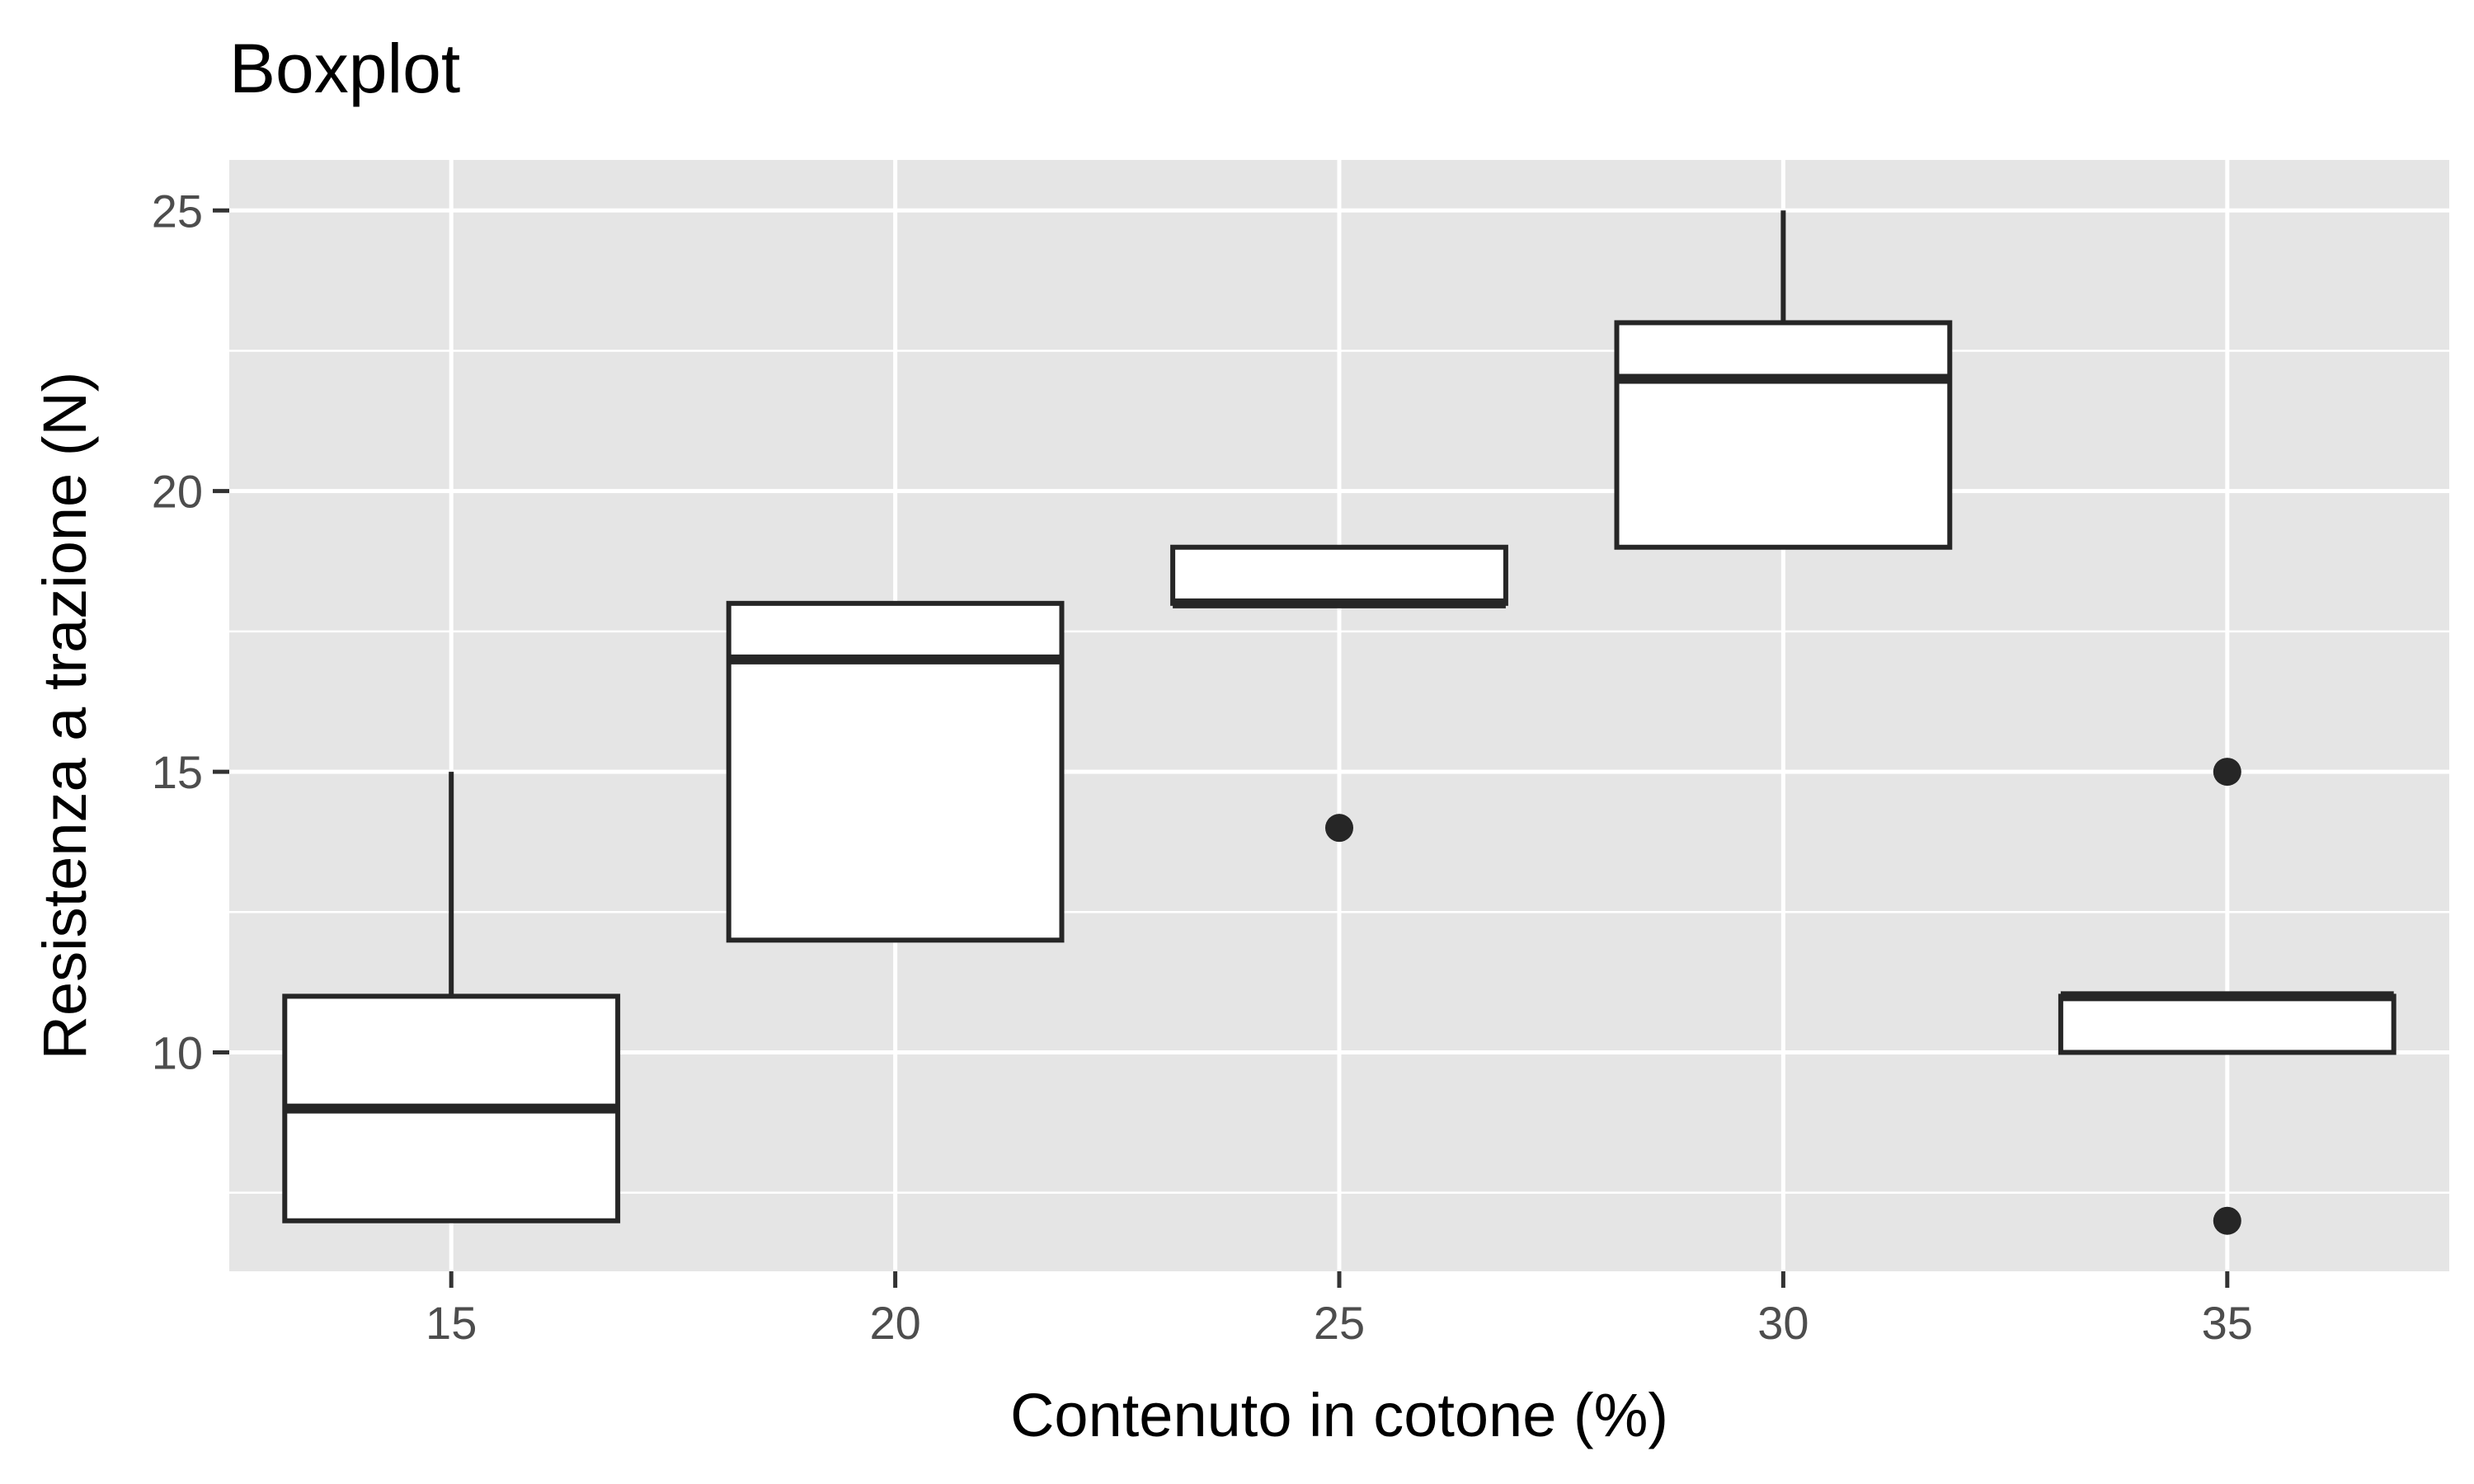 The image size is (2474, 1484). Describe the element at coordinates (177, 1052) in the screenshot. I see `y-tick-label: 10` at that location.